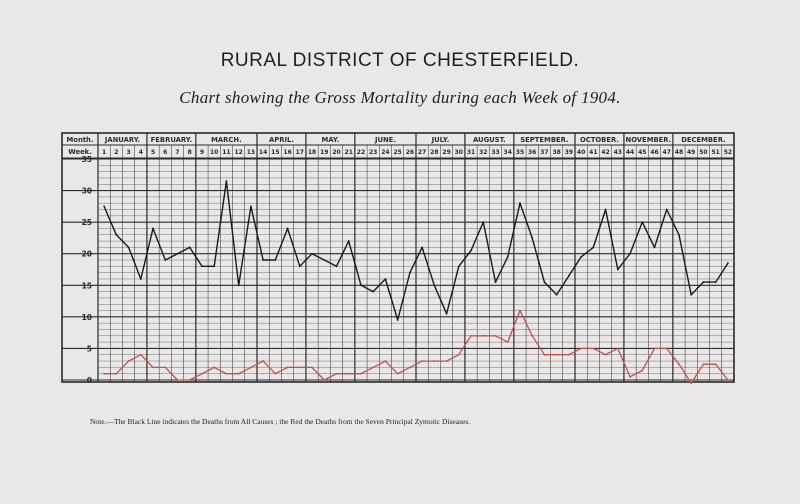  I want to click on y-tick-label: 15, so click(87, 285).